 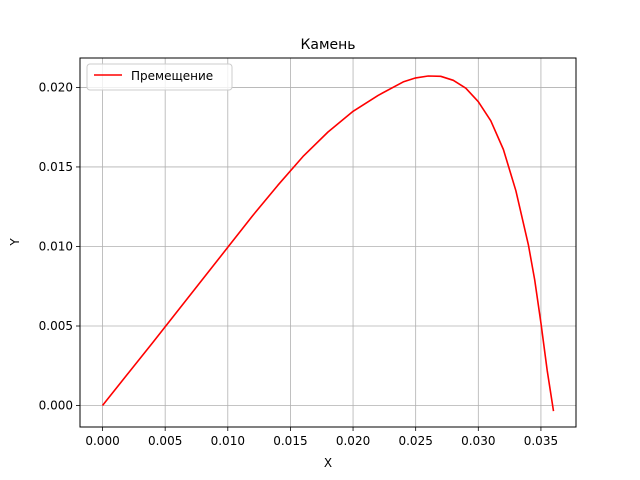 What do you see at coordinates (290, 441) in the screenshot?
I see `x-tick-label: 0.015` at bounding box center [290, 441].